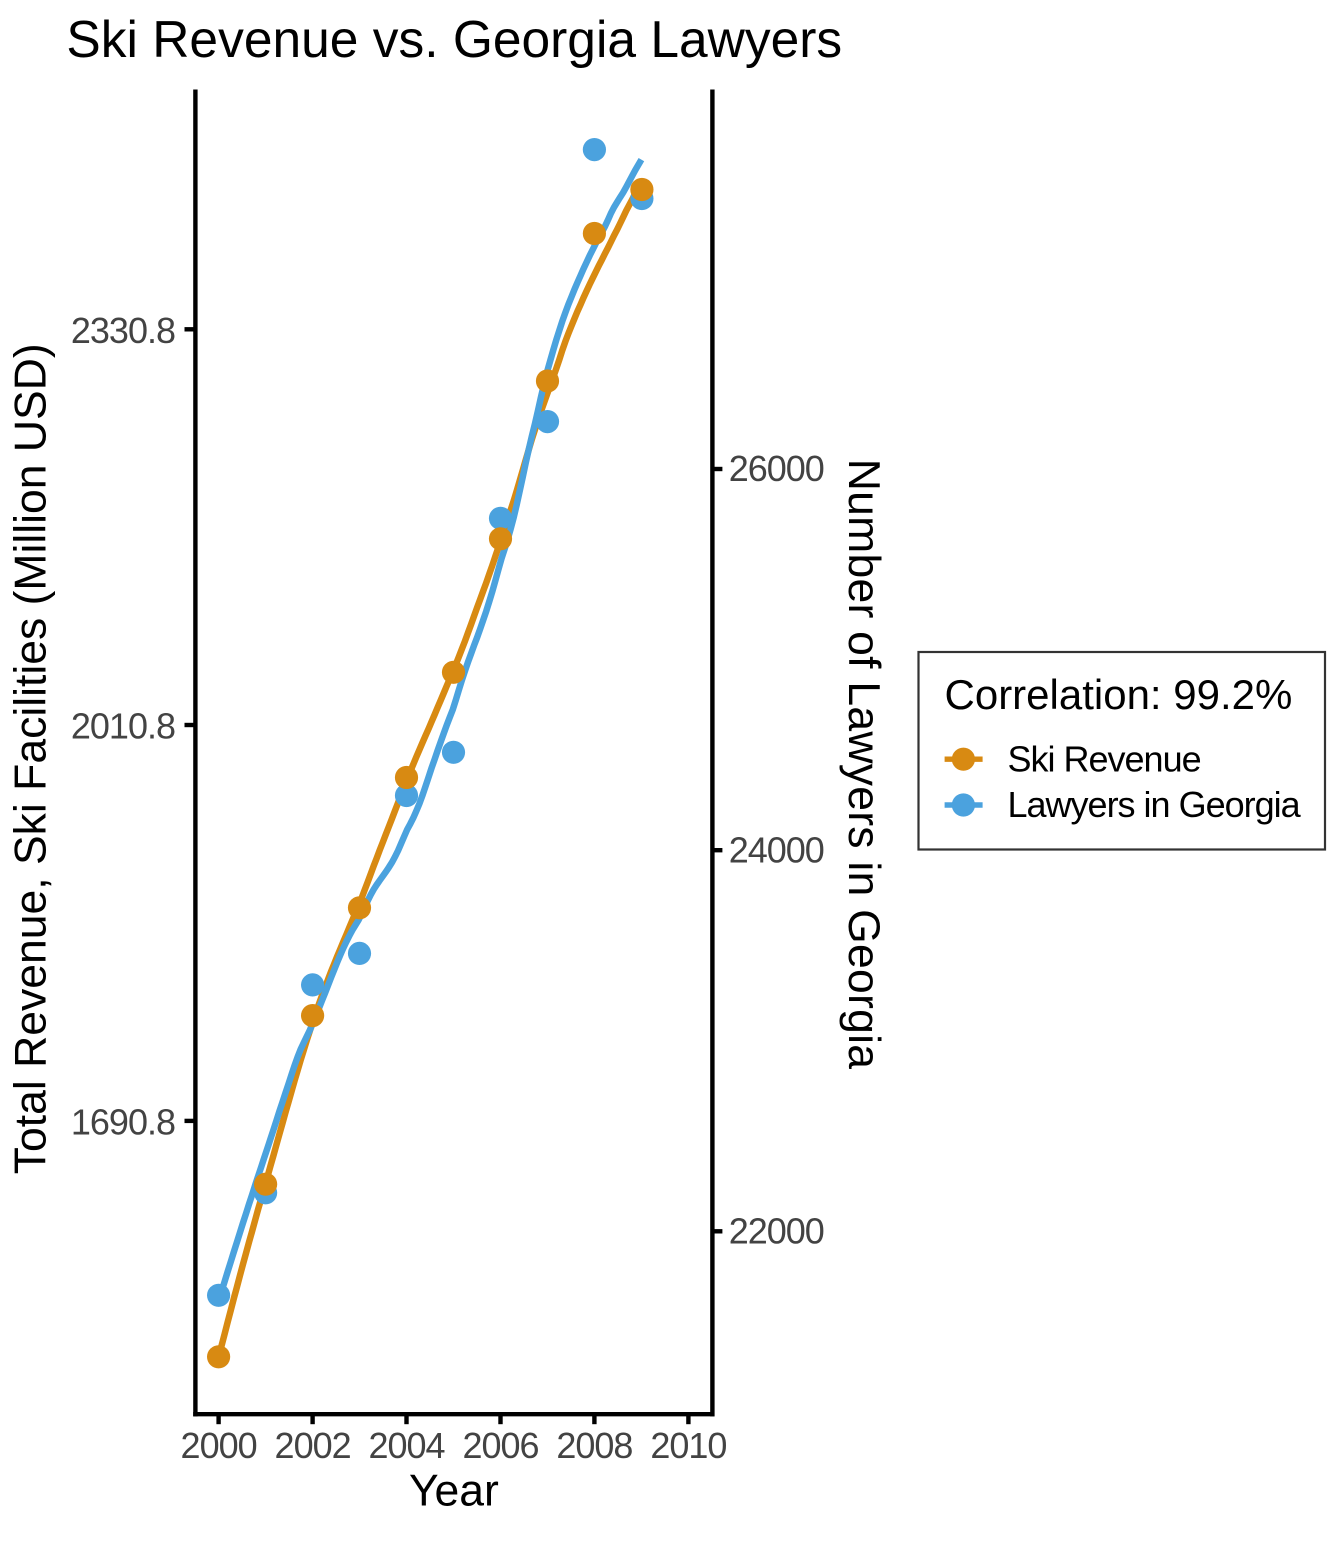 Image resolution: width=1344 pixels, height=1541 pixels. I want to click on svg-text: 2002, so click(313, 1445).